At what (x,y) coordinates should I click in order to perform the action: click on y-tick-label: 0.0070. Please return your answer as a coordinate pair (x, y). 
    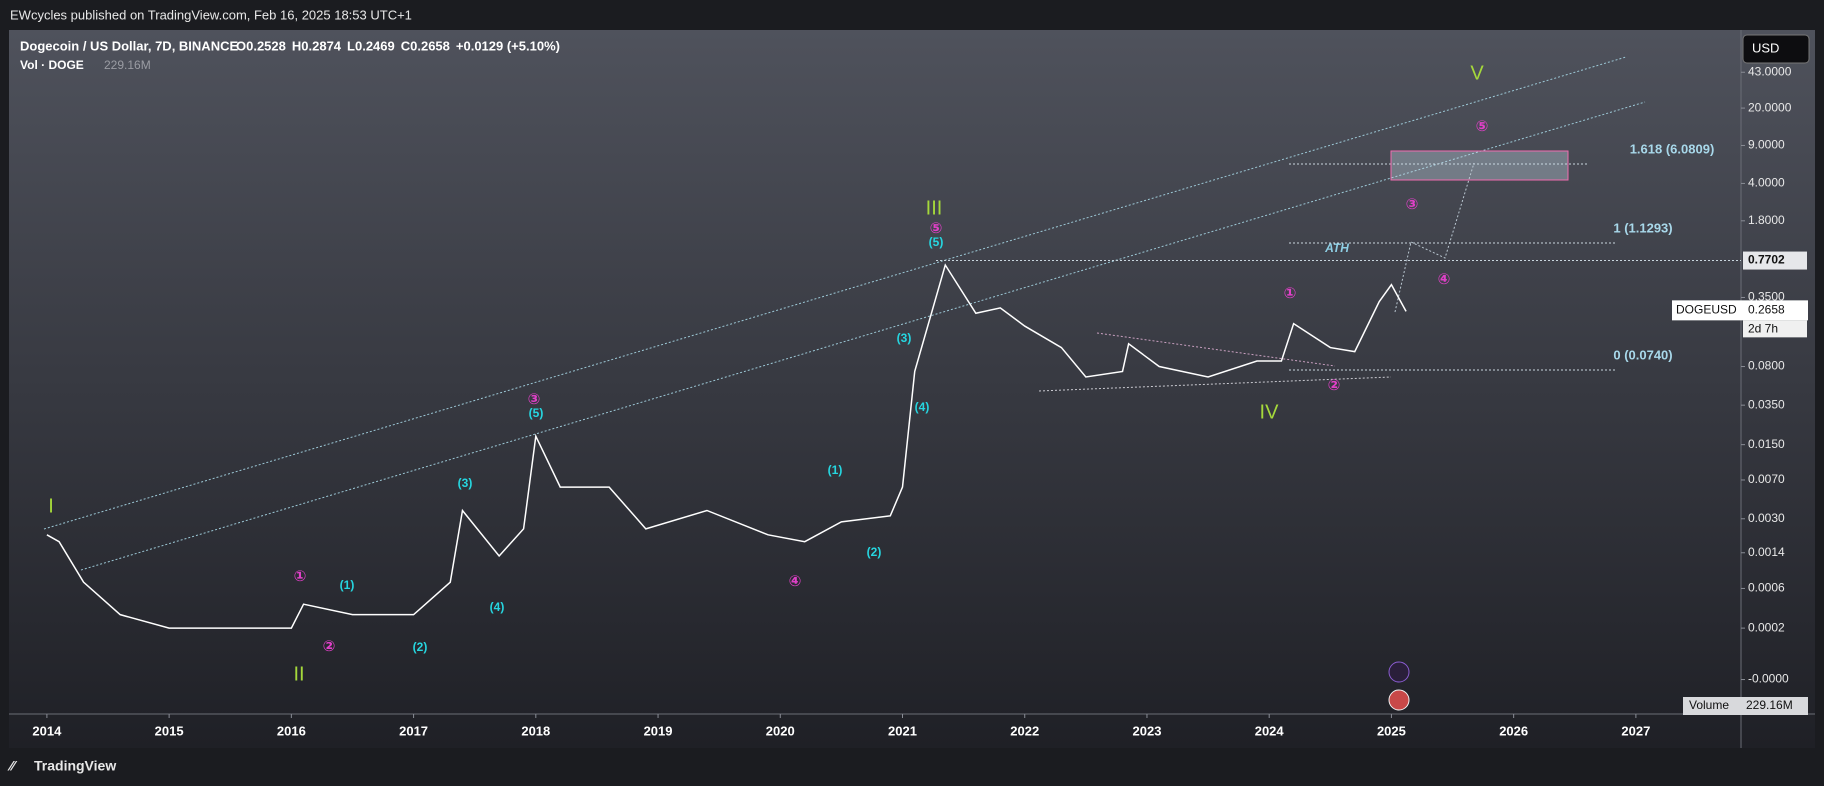
    Looking at the image, I should click on (1766, 479).